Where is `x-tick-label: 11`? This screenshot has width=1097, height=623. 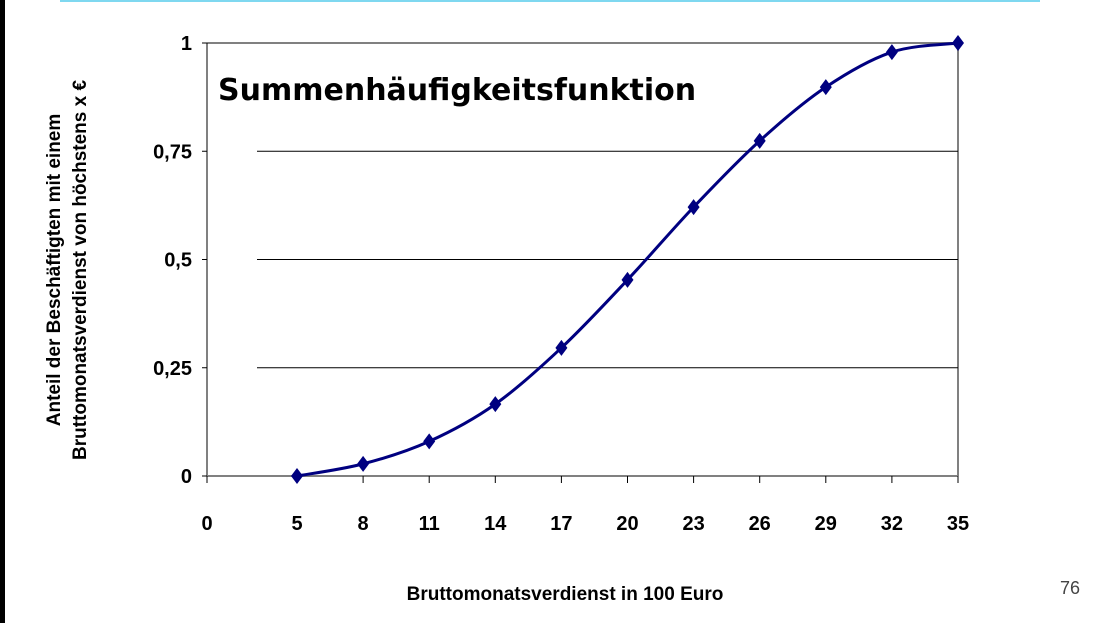
x-tick-label: 11 is located at coordinates (429, 524).